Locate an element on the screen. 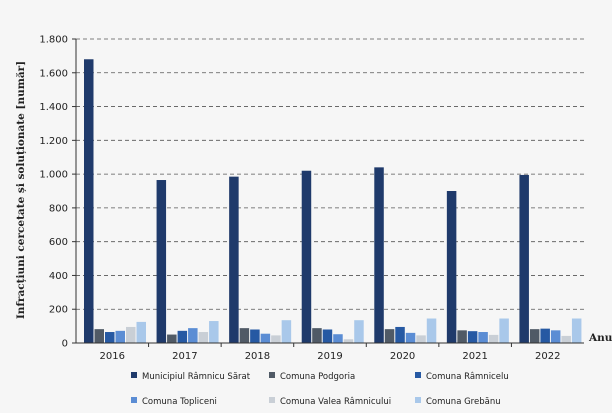 The height and width of the screenshot is (413, 612). x-tick-label: 2018 is located at coordinates (257, 356).